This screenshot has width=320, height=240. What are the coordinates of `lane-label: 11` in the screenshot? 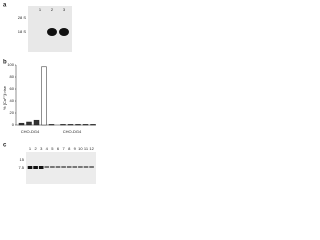 It's located at (86, 148).